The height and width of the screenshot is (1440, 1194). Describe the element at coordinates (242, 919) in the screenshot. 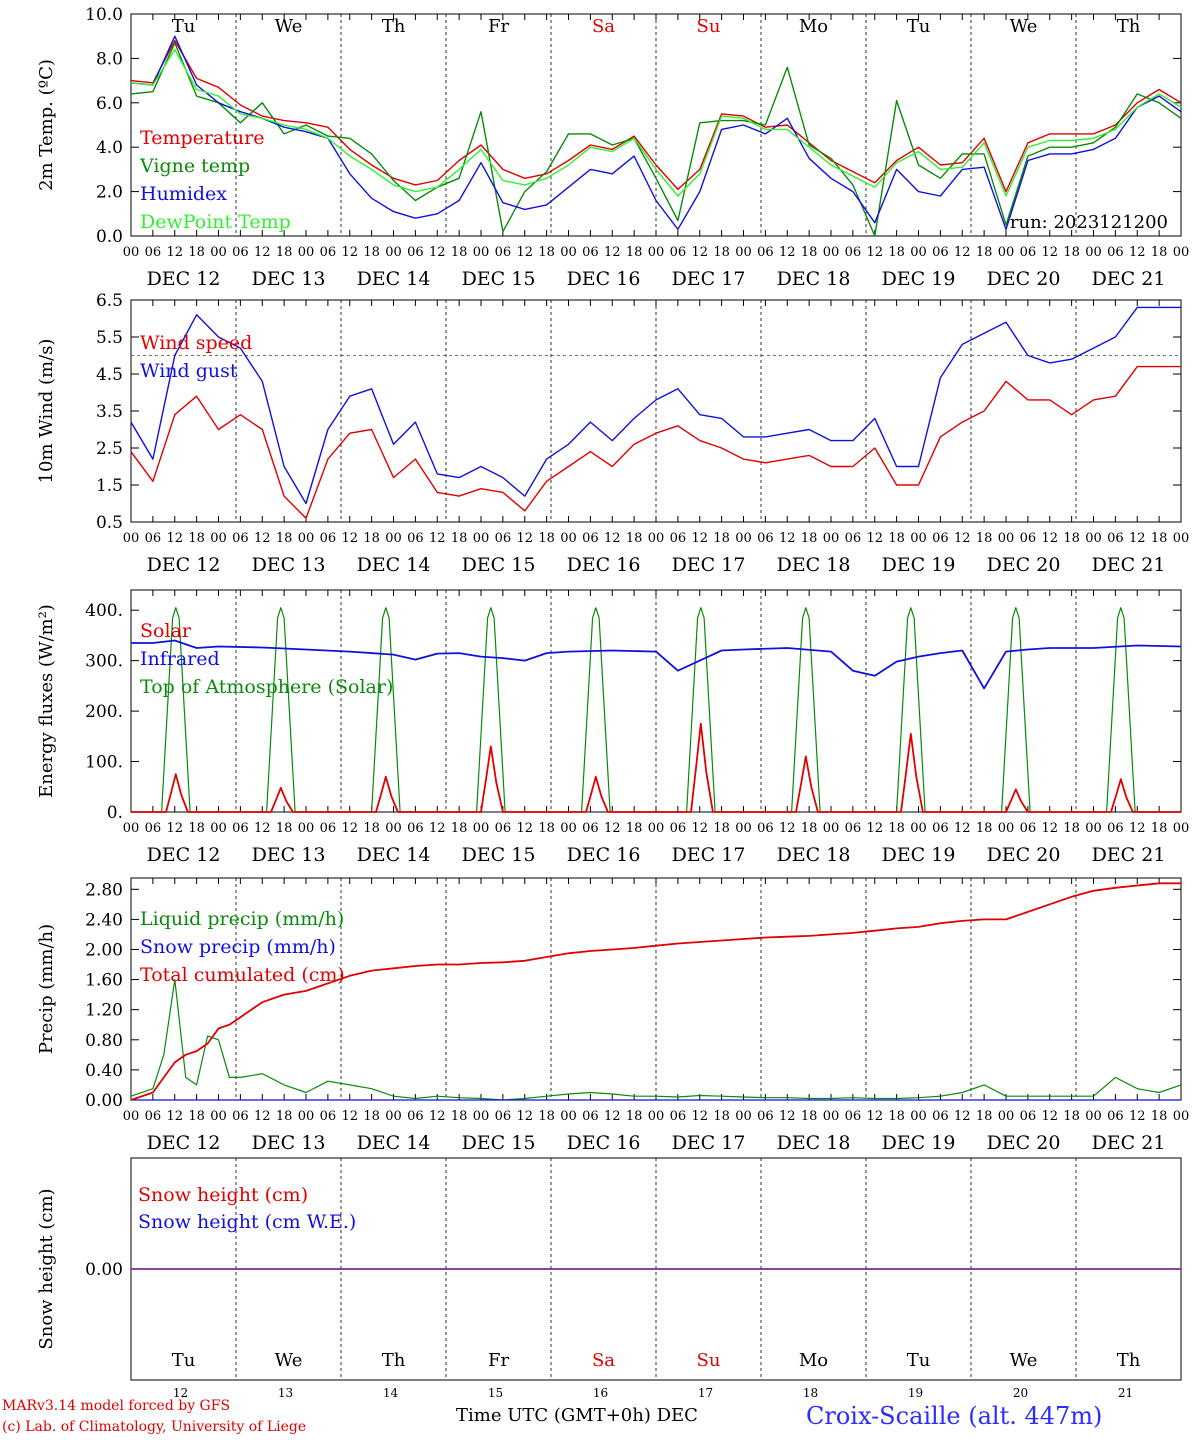

I see `legend-entry: Liquid precip (mm/h)` at that location.